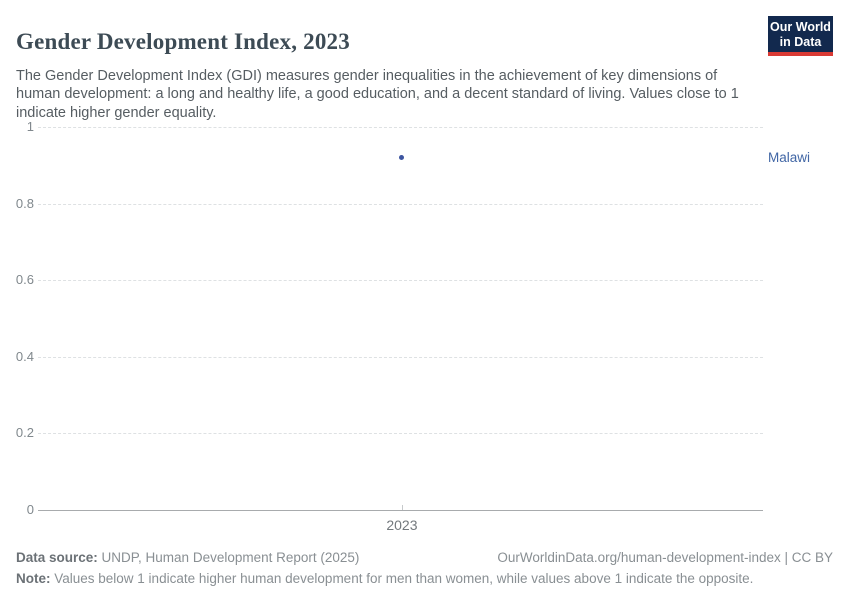 The image size is (850, 600). I want to click on x-axis-baseline, so click(400, 510).